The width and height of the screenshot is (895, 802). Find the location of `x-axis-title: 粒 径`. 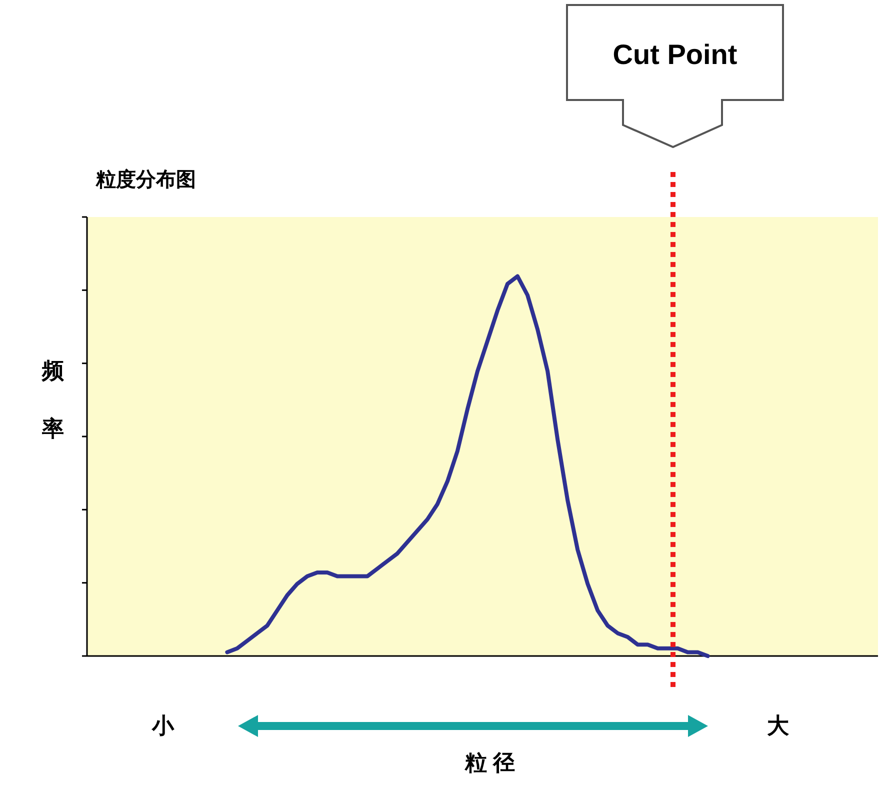

x-axis-title: 粒 径 is located at coordinates (490, 762).